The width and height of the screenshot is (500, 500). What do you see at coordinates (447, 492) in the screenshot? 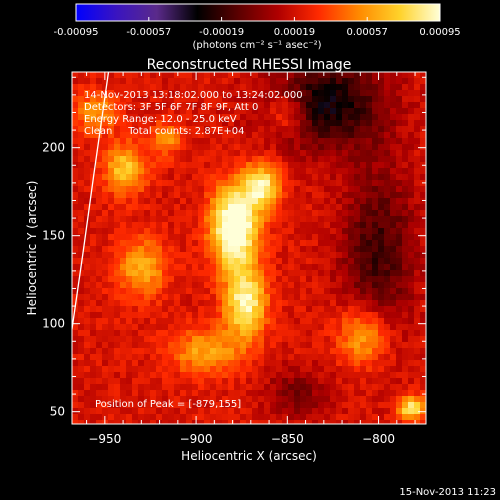
I see `footer-timestamp: 15-Nov-2013 11:23` at bounding box center [447, 492].